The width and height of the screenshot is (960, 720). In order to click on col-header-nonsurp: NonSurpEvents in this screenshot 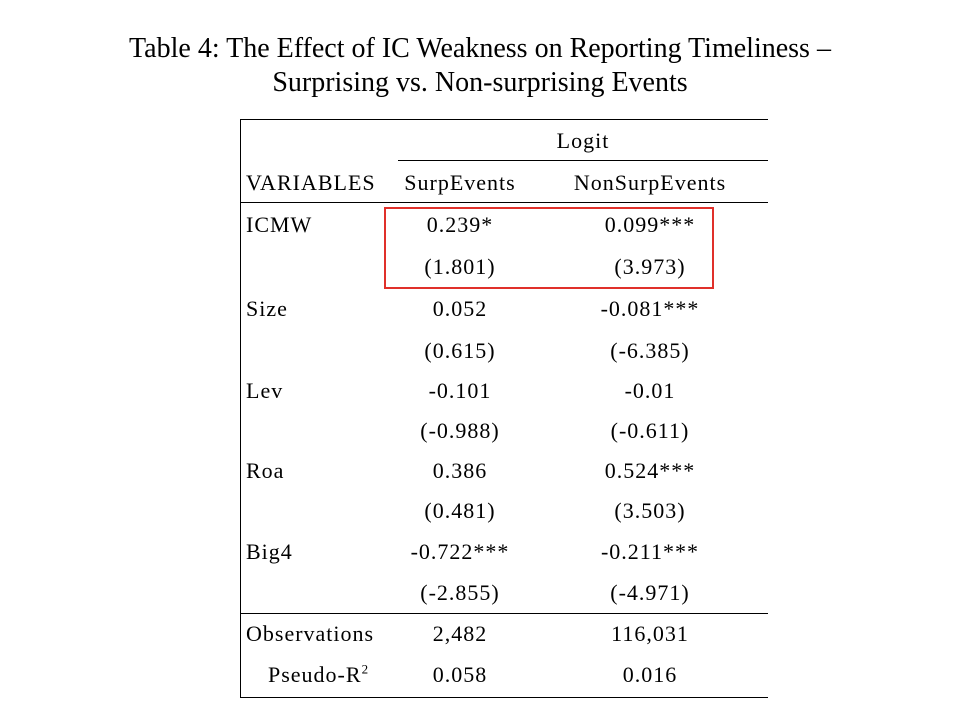, I will do `click(650, 182)`.